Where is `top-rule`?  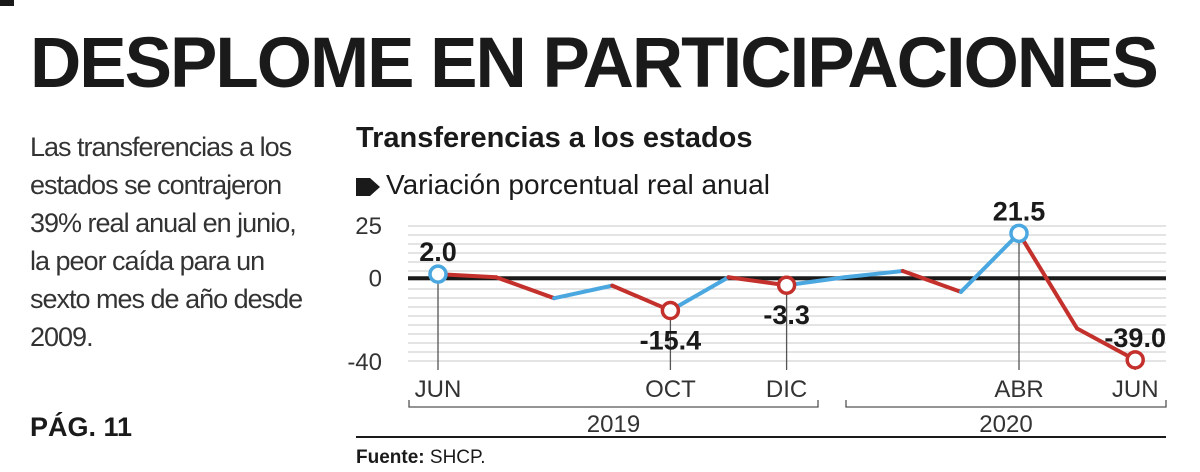
top-rule is located at coordinates (7, 3).